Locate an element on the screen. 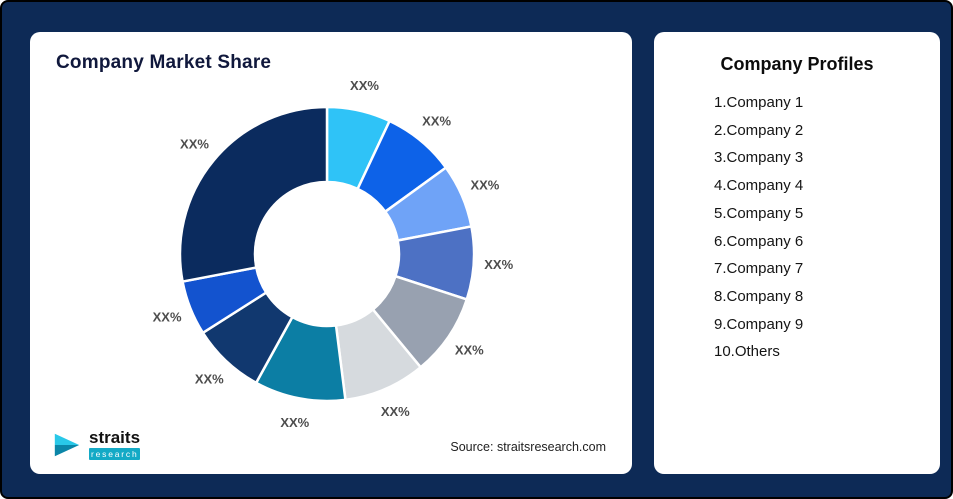  source-attribution: Source: straitsresearch.com is located at coordinates (528, 447).